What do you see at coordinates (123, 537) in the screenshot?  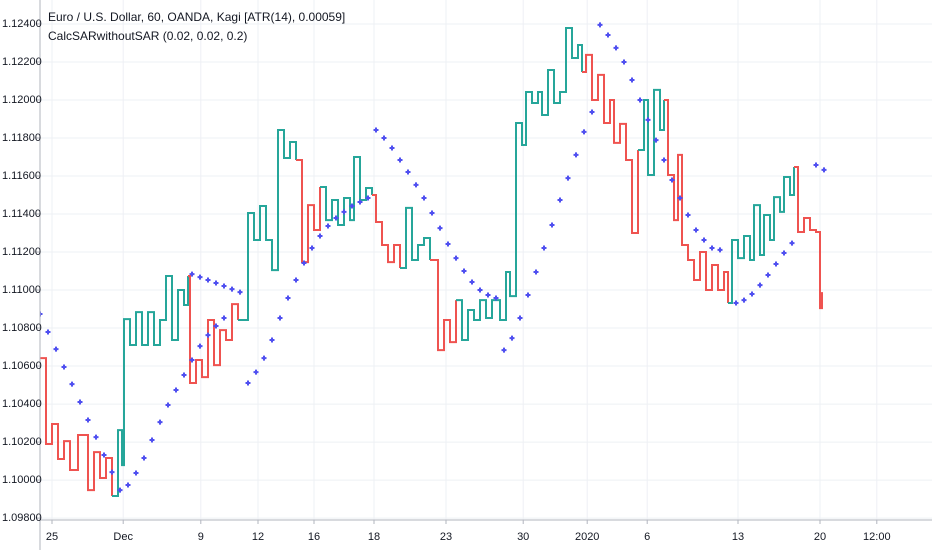 I see `x-tick-label: Dec` at bounding box center [123, 537].